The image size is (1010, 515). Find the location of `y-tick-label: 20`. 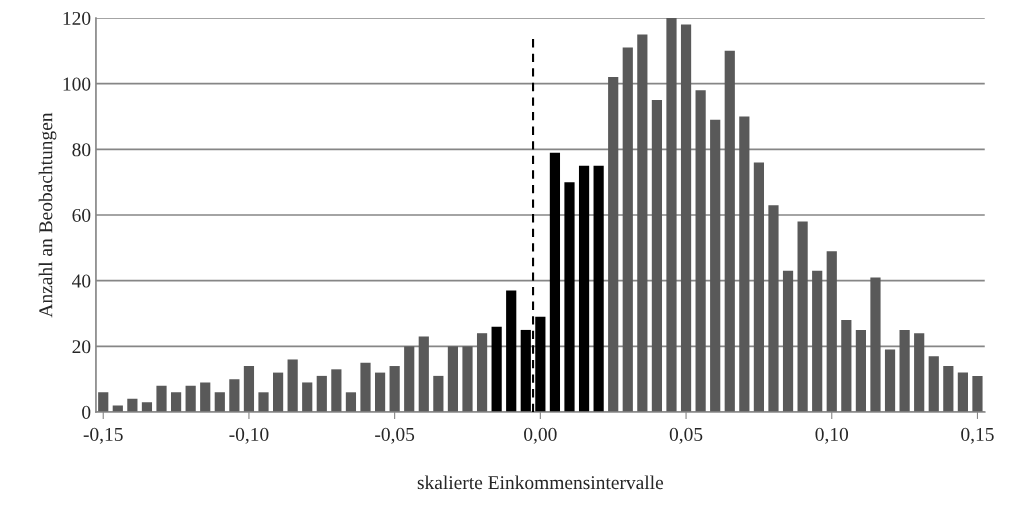

y-tick-label: 20 is located at coordinates (81, 347).